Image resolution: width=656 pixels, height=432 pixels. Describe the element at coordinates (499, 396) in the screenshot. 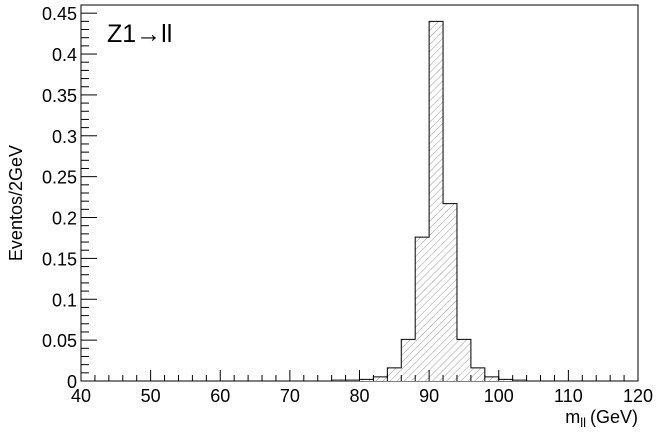

I see `x-tick-label-6: 100` at that location.